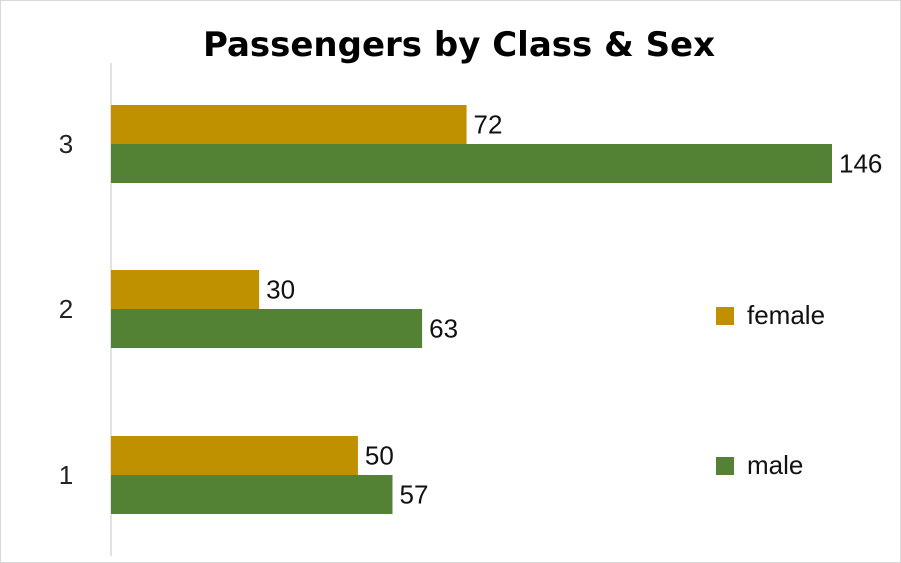  Describe the element at coordinates (66, 309) in the screenshot. I see `y-tick-label: 2` at that location.